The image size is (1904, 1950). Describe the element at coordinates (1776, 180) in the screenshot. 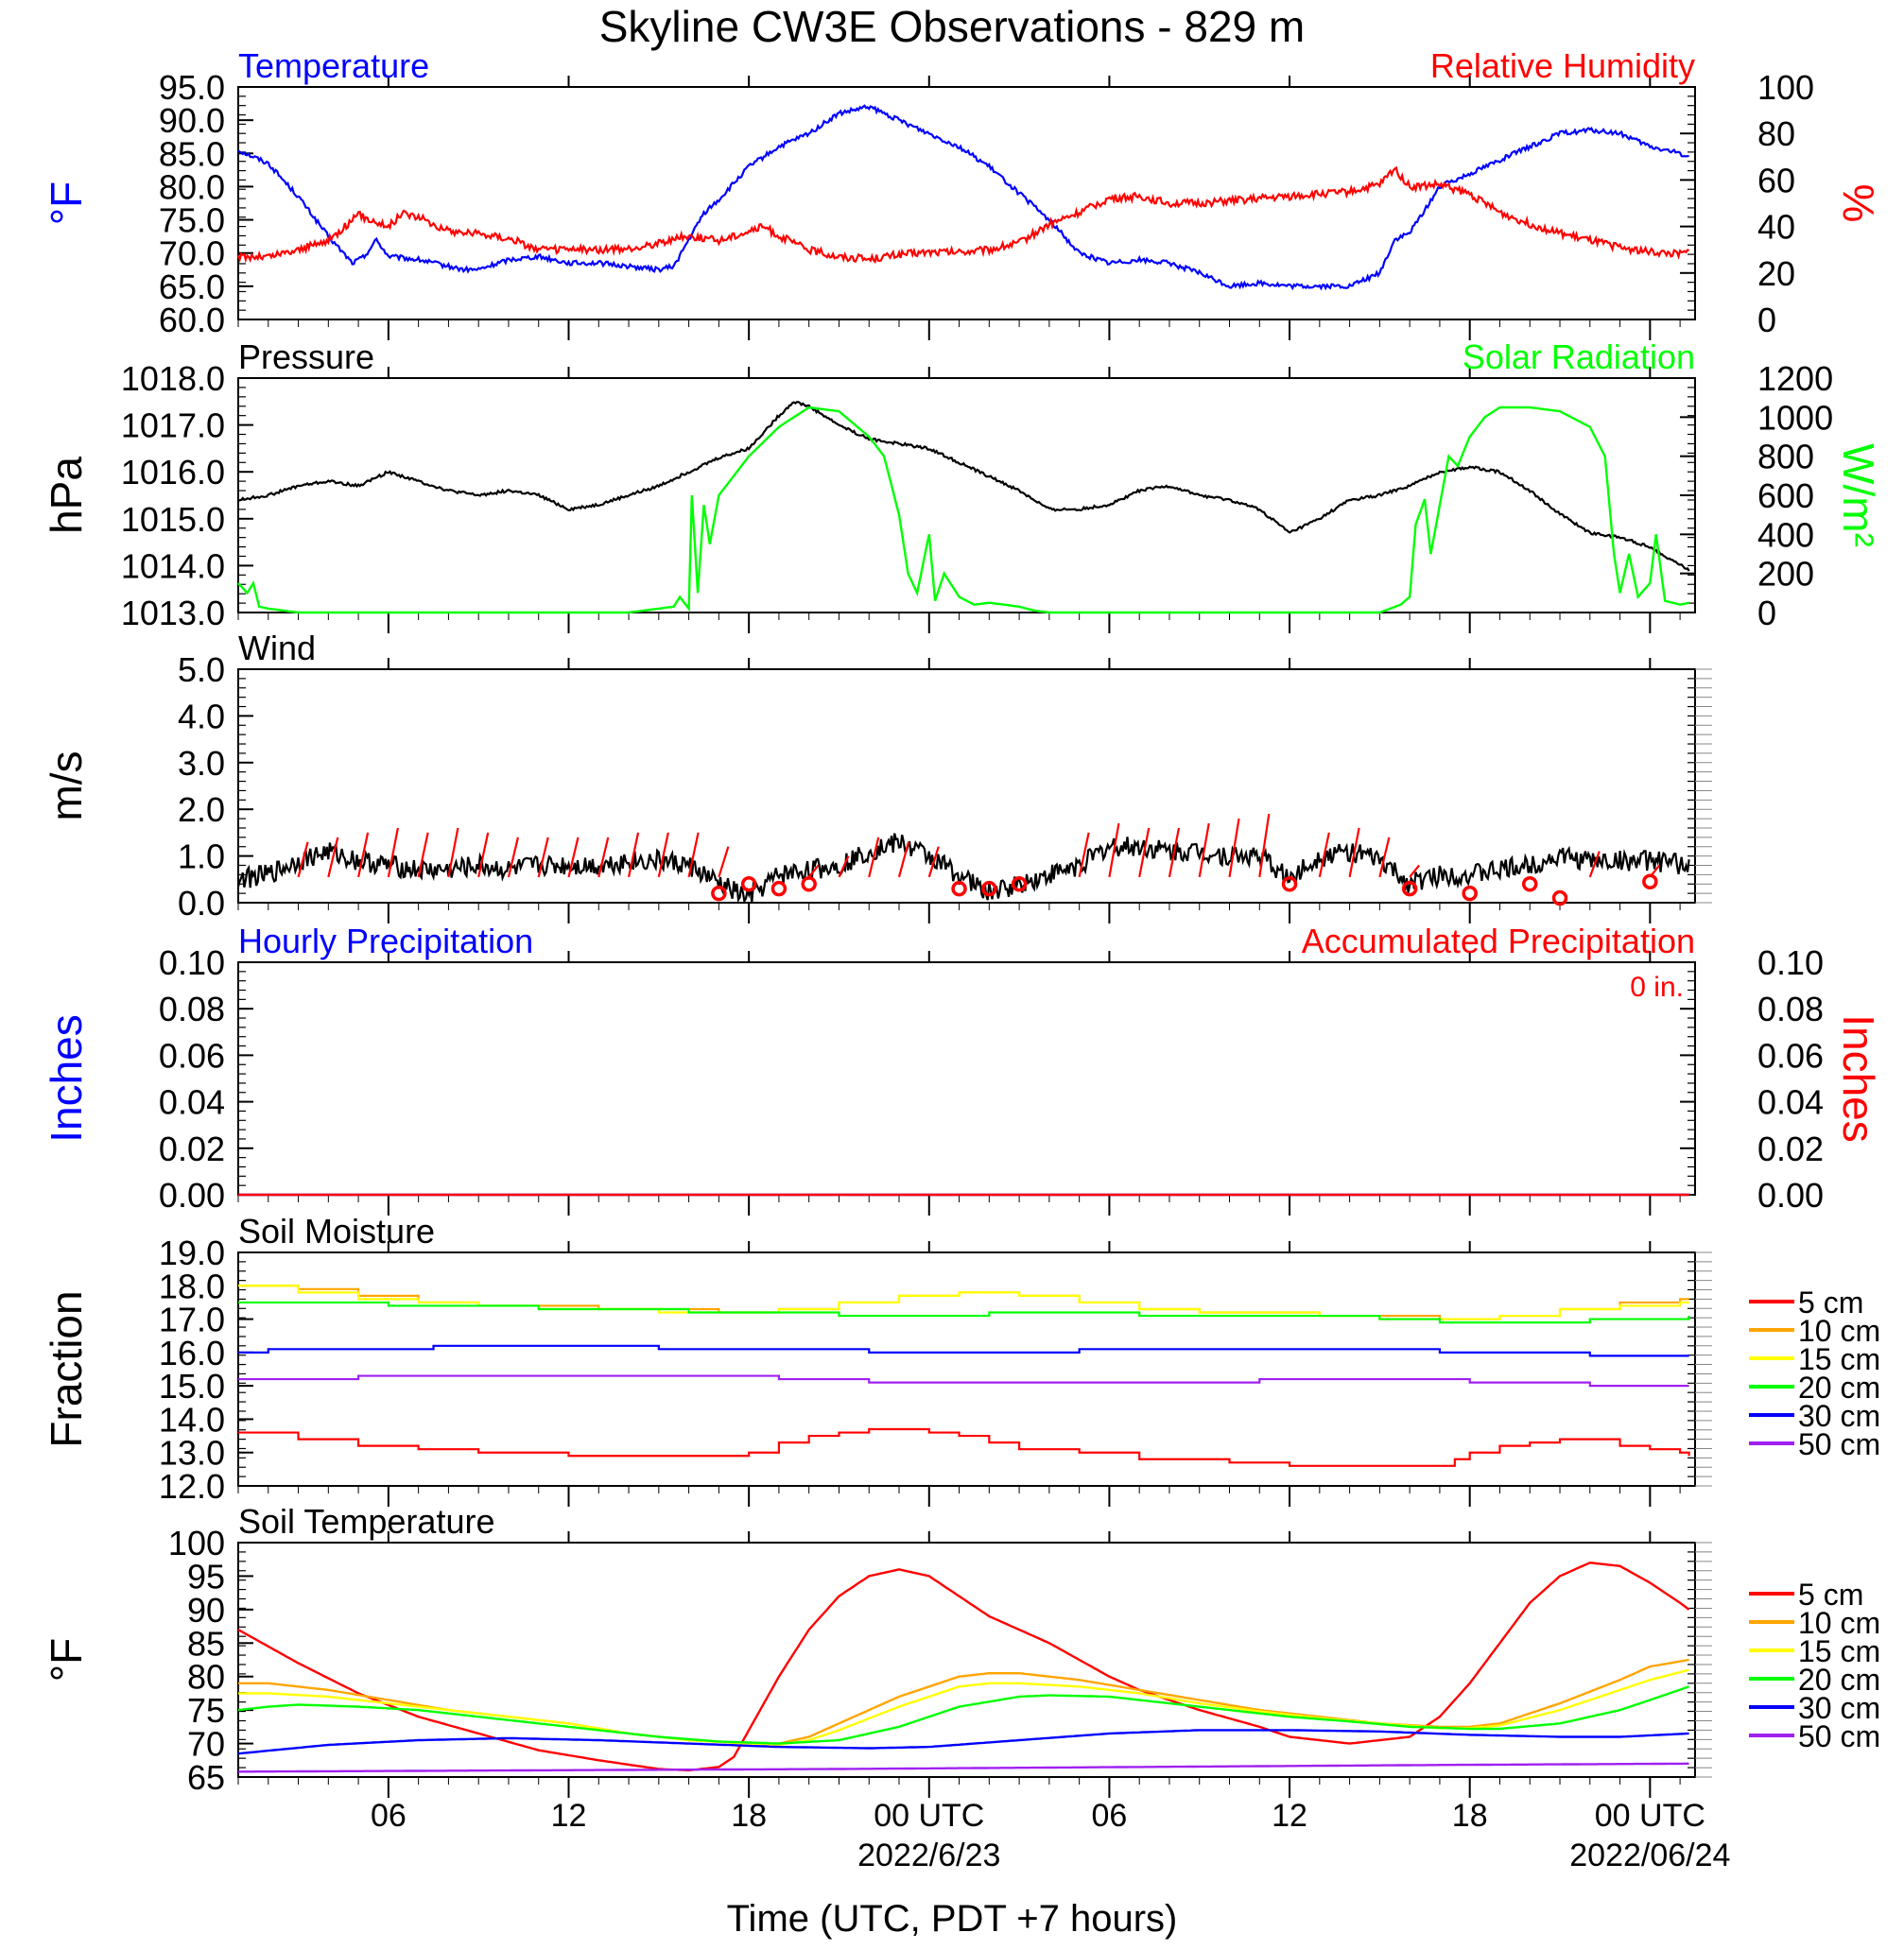

I see `y2-tick-label: 60` at that location.